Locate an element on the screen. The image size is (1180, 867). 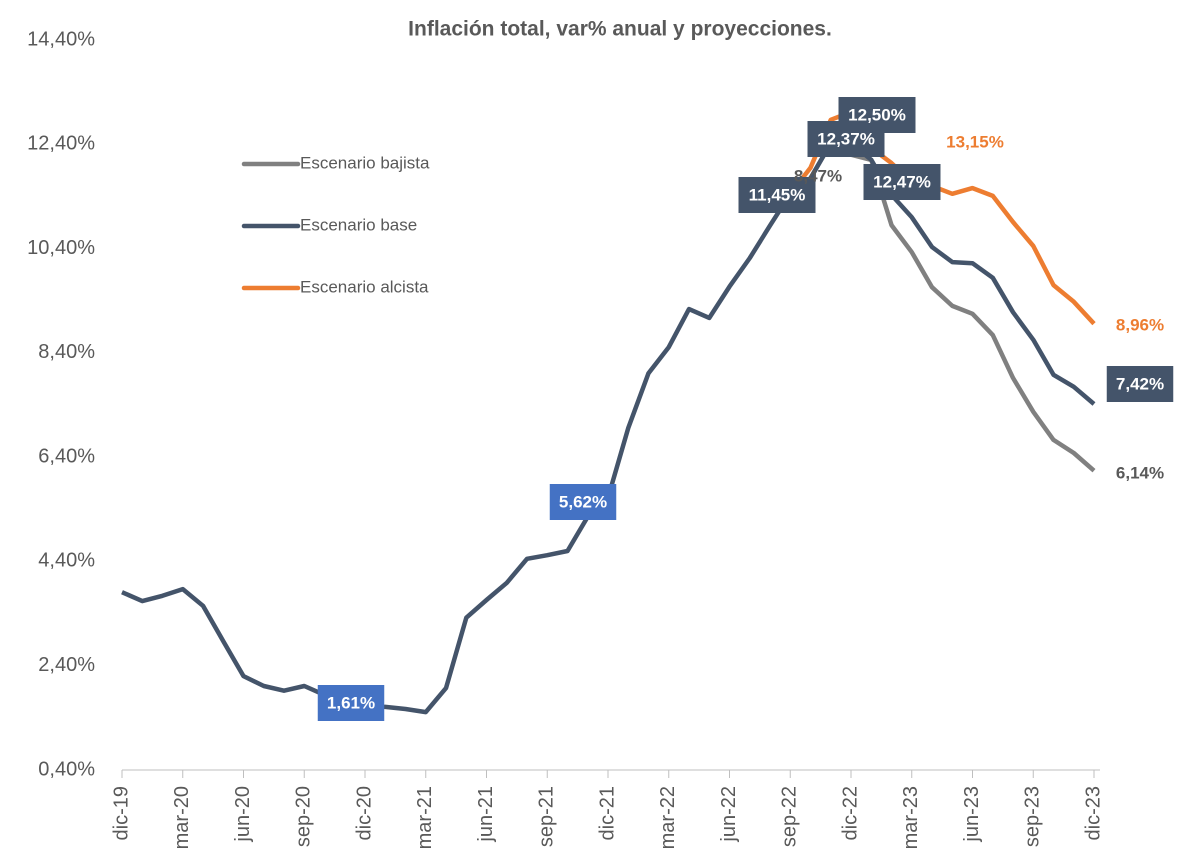
x-tick-label: mar-20 is located at coordinates (182, 817).